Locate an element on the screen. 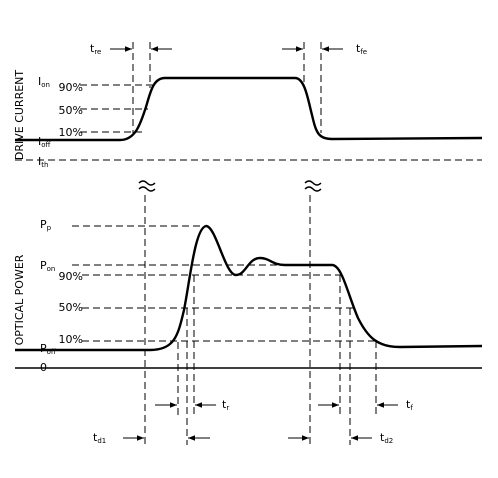 The width and height of the screenshot is (498, 478). level-label: Ion is located at coordinates (44, 82).